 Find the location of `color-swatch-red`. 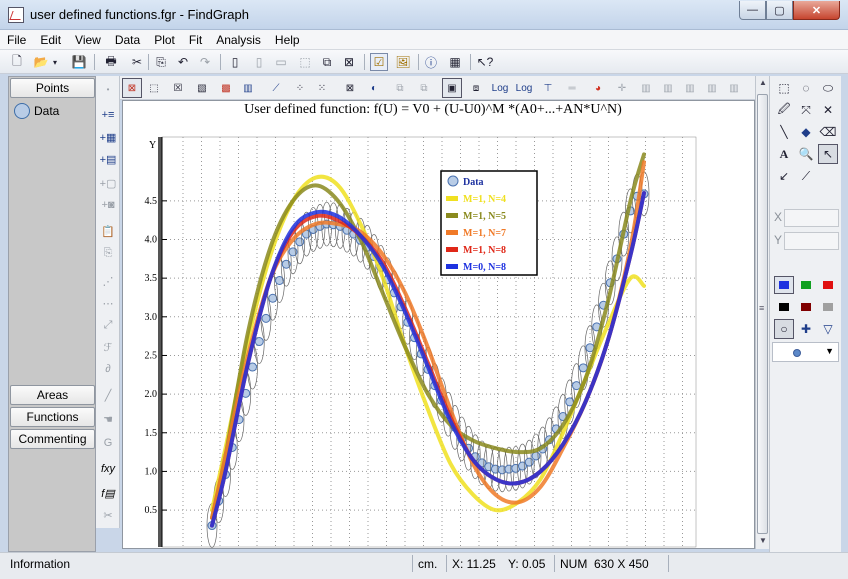

color-swatch-red is located at coordinates (828, 285).